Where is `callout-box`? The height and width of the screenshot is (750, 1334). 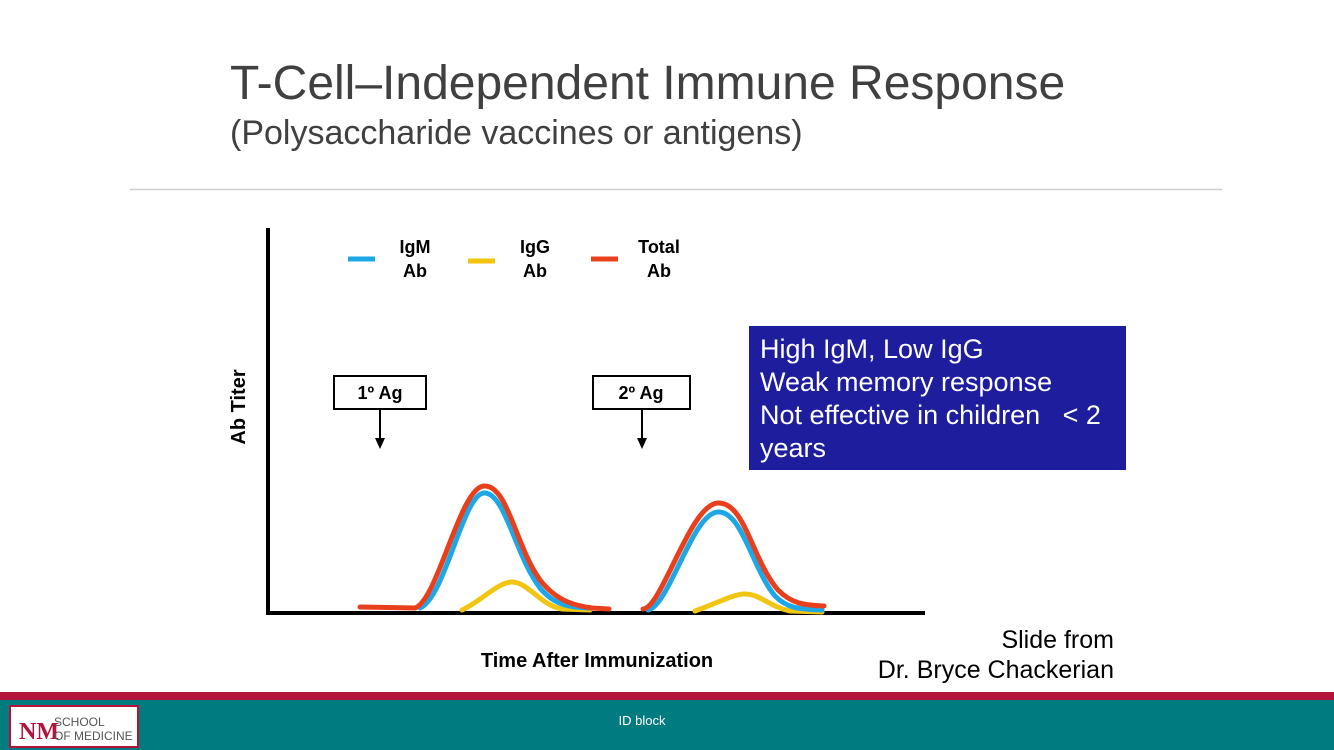 callout-box is located at coordinates (937, 398).